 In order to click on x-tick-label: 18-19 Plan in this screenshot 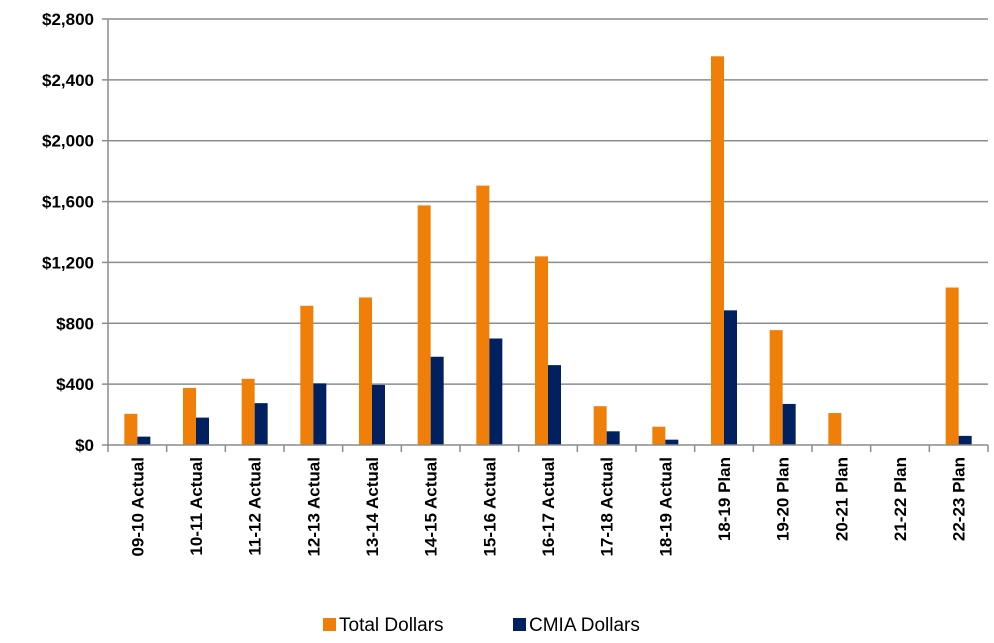, I will do `click(724, 499)`.